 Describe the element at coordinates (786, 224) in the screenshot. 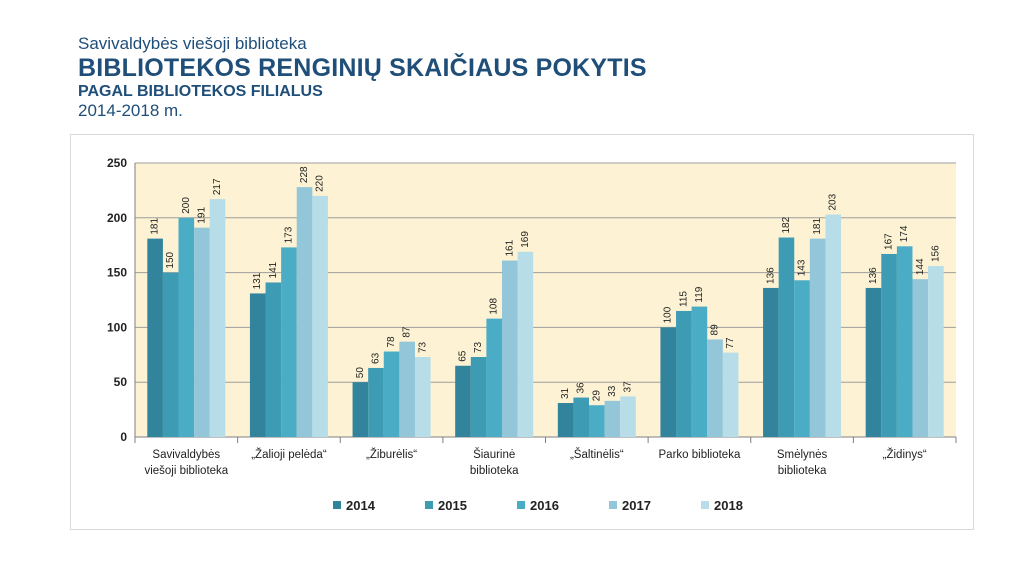

I see `data-label: 182` at that location.